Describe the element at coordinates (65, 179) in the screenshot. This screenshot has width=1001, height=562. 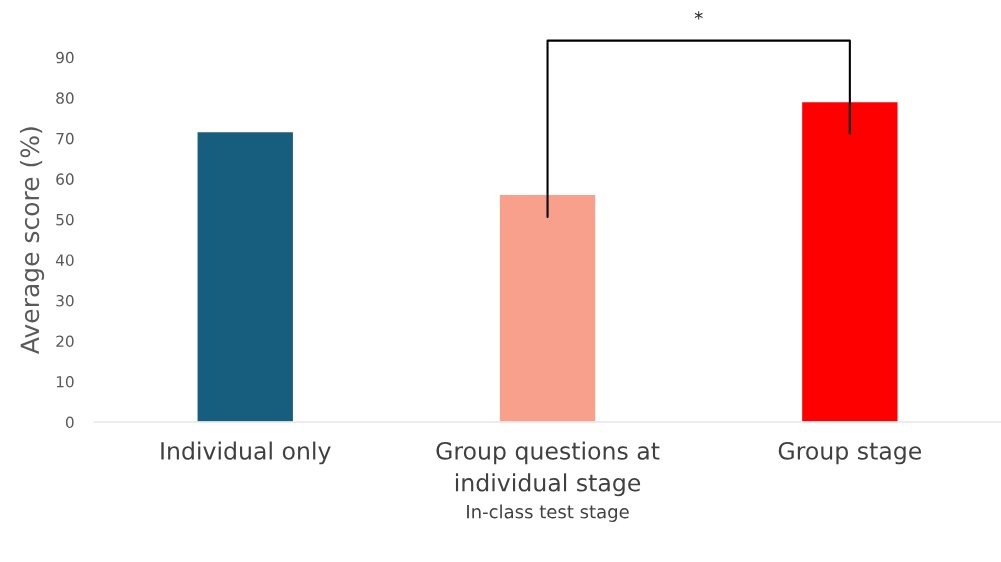
I see `y-tick-label: 60` at that location.